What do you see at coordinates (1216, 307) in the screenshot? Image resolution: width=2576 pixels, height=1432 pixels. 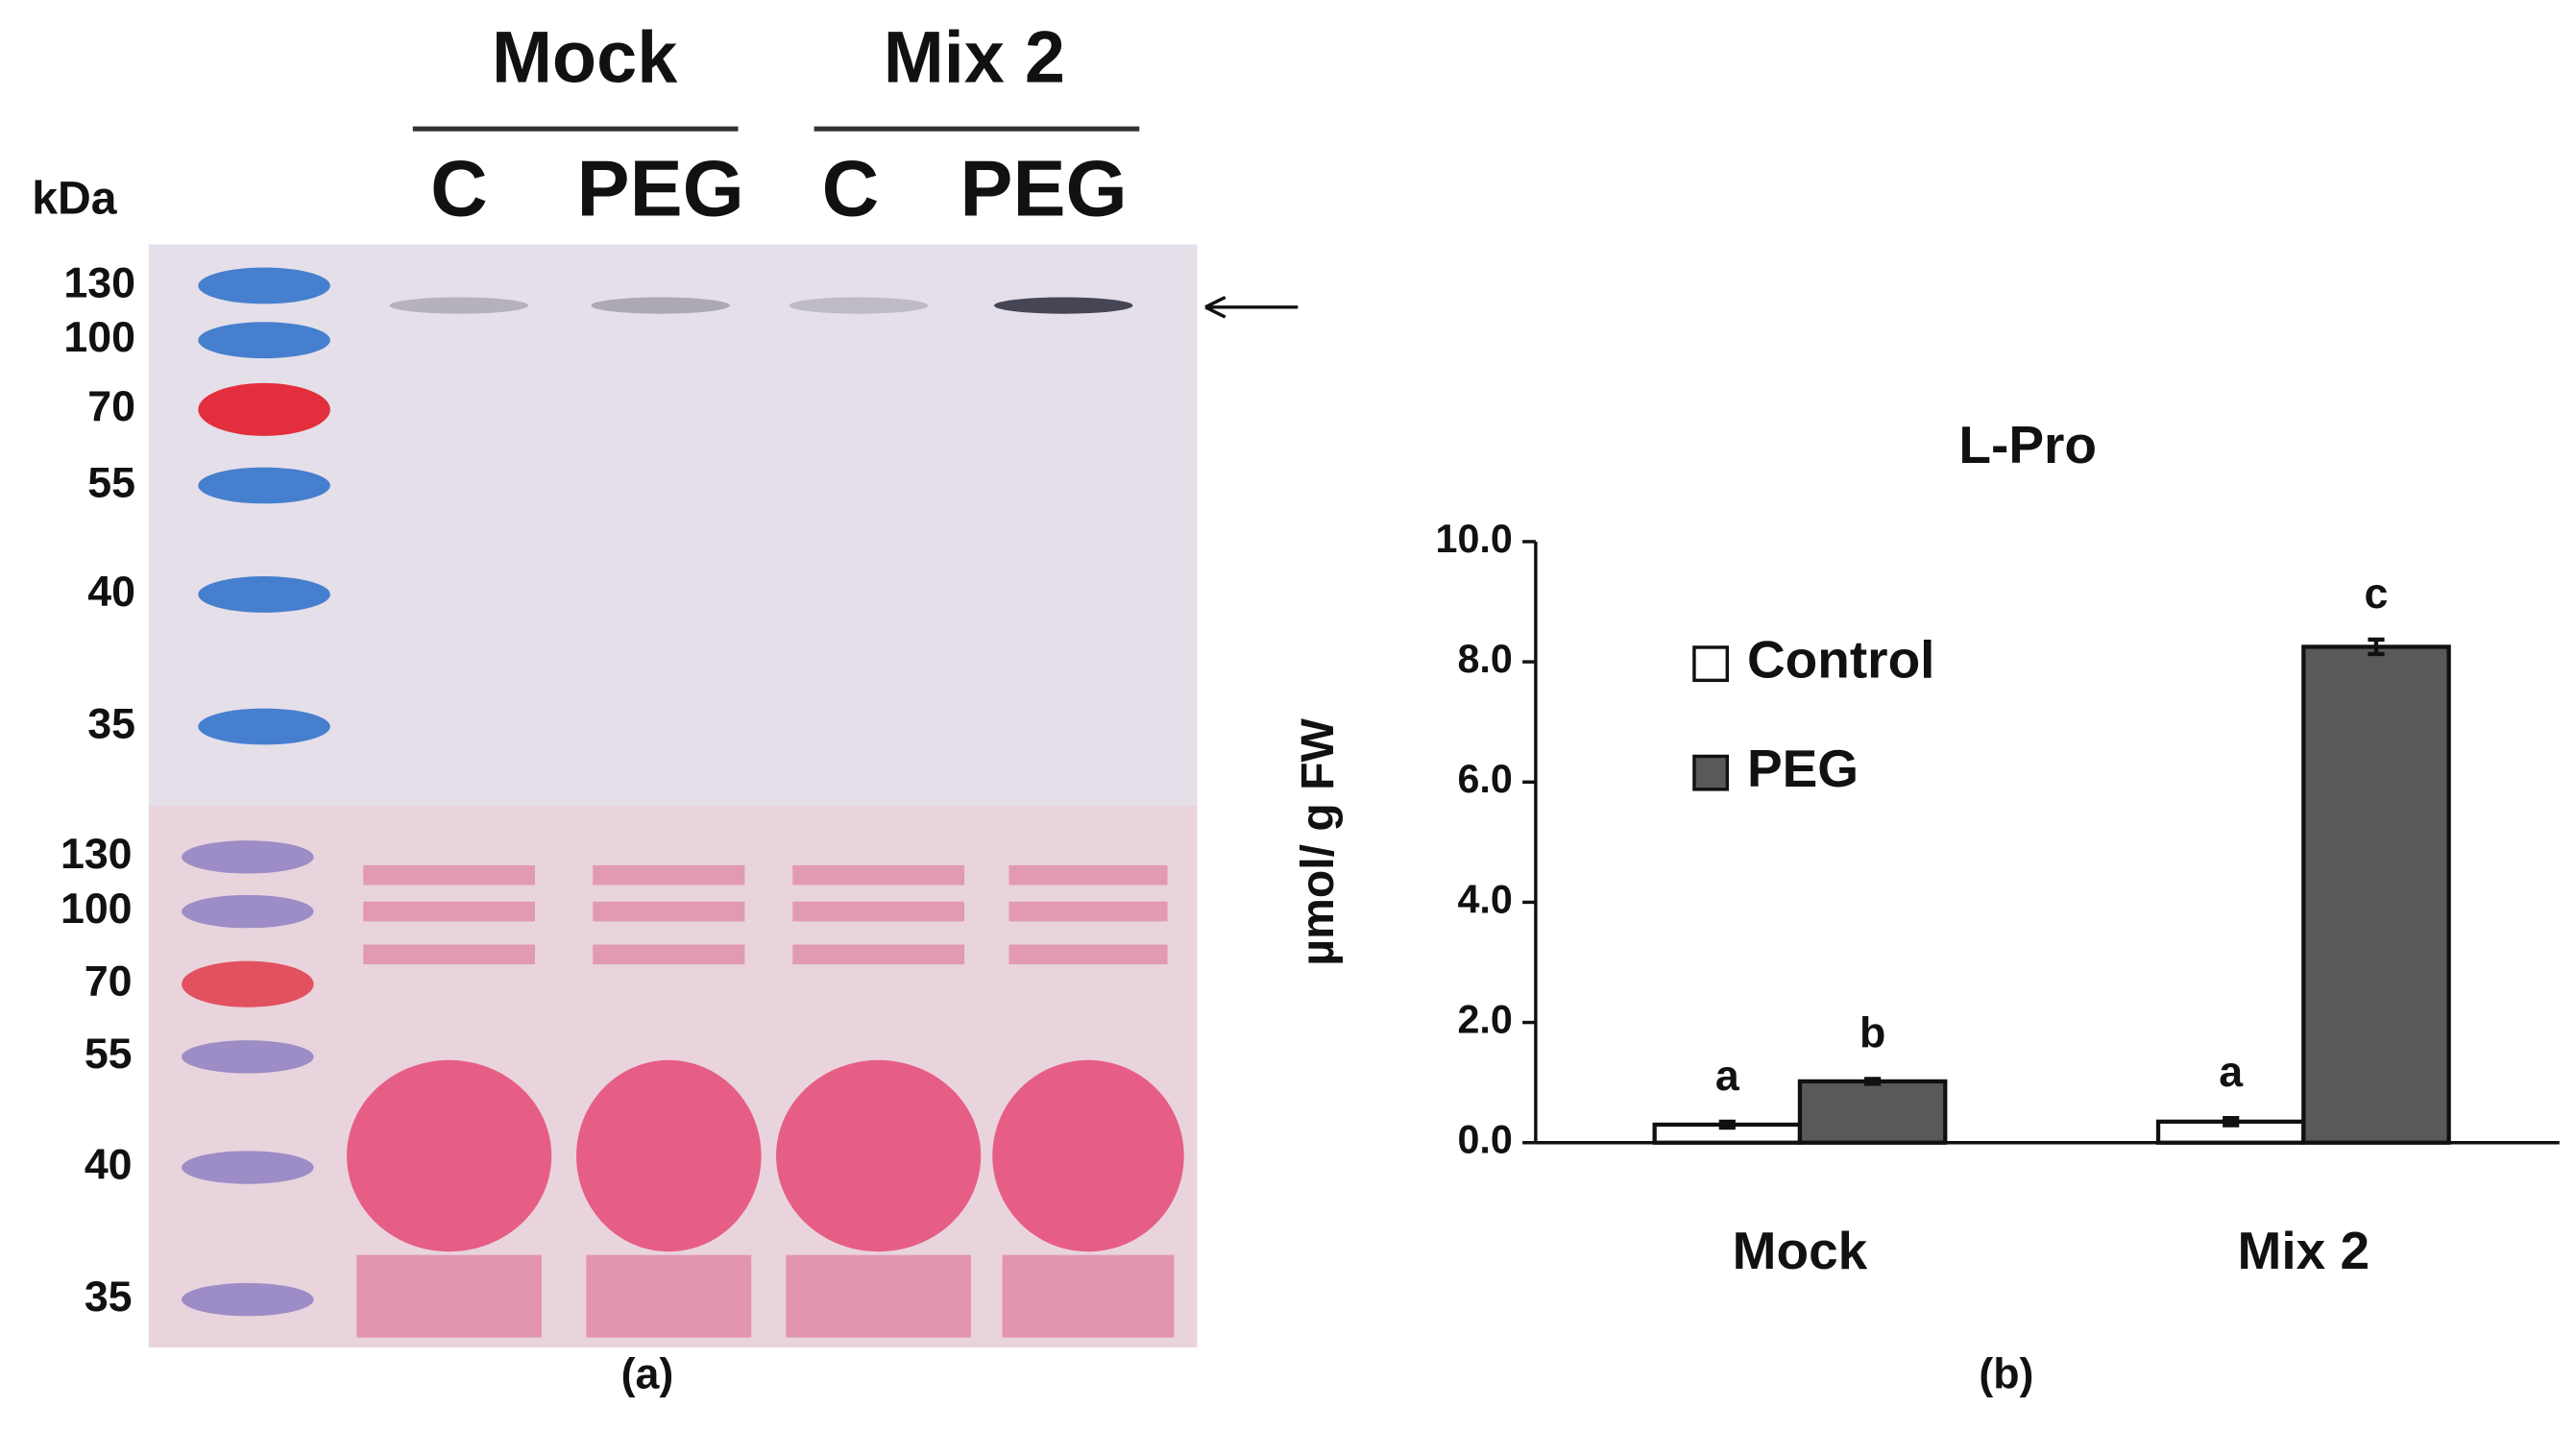 I see `arrow-head` at bounding box center [1216, 307].